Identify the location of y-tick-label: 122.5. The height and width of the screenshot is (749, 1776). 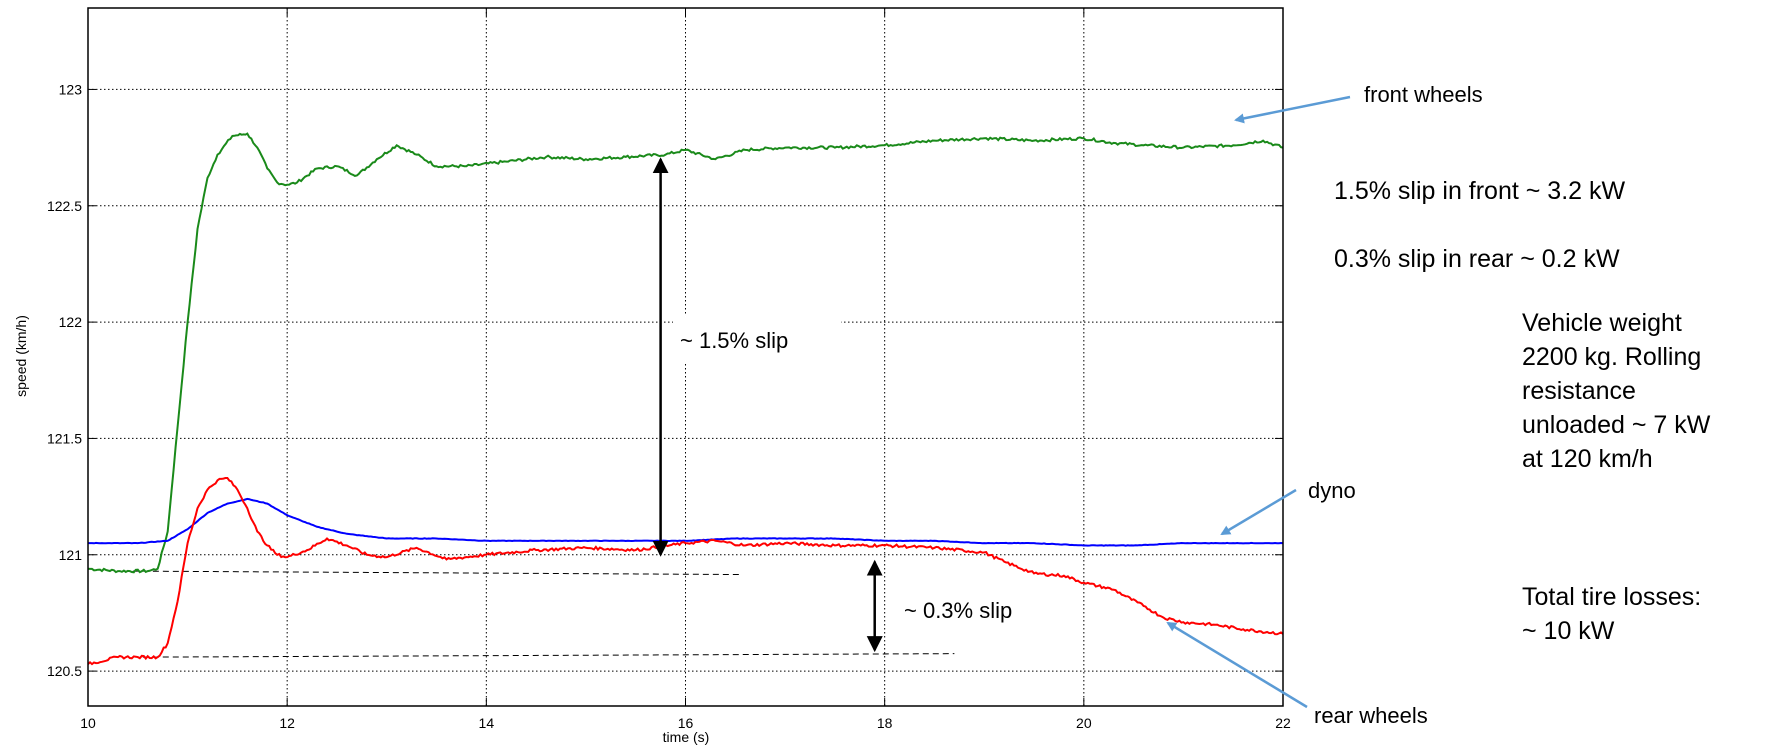
(64, 206).